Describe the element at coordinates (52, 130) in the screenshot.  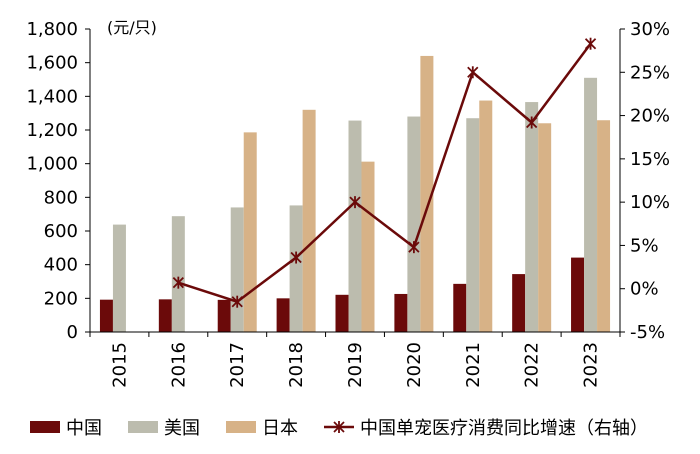
I see `y-left-tick-label: 1,200` at that location.